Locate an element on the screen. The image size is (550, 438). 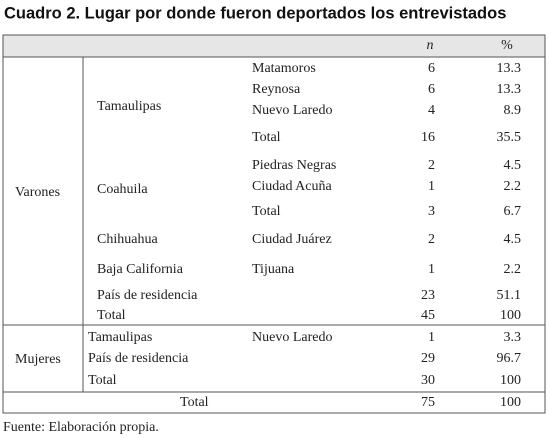
count-cell: 45 is located at coordinates (428, 315).